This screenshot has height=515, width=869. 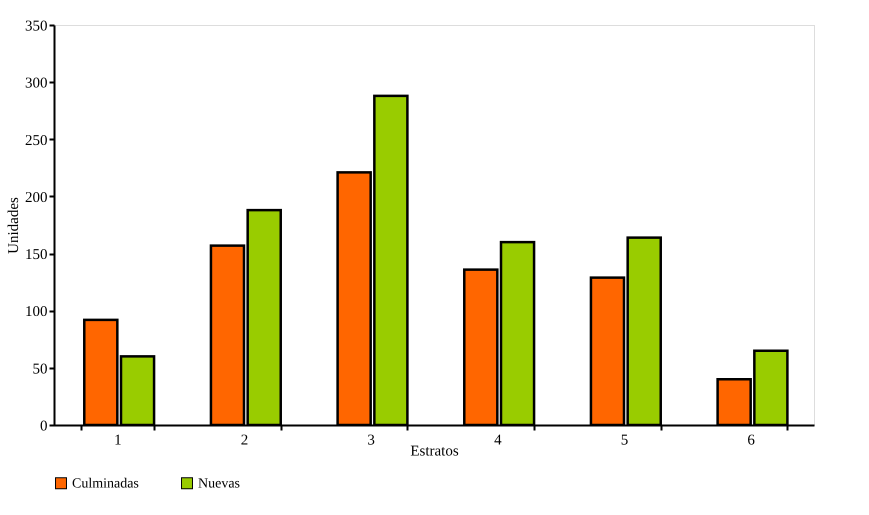 What do you see at coordinates (40, 369) in the screenshot?
I see `y-tick-label: 50` at bounding box center [40, 369].